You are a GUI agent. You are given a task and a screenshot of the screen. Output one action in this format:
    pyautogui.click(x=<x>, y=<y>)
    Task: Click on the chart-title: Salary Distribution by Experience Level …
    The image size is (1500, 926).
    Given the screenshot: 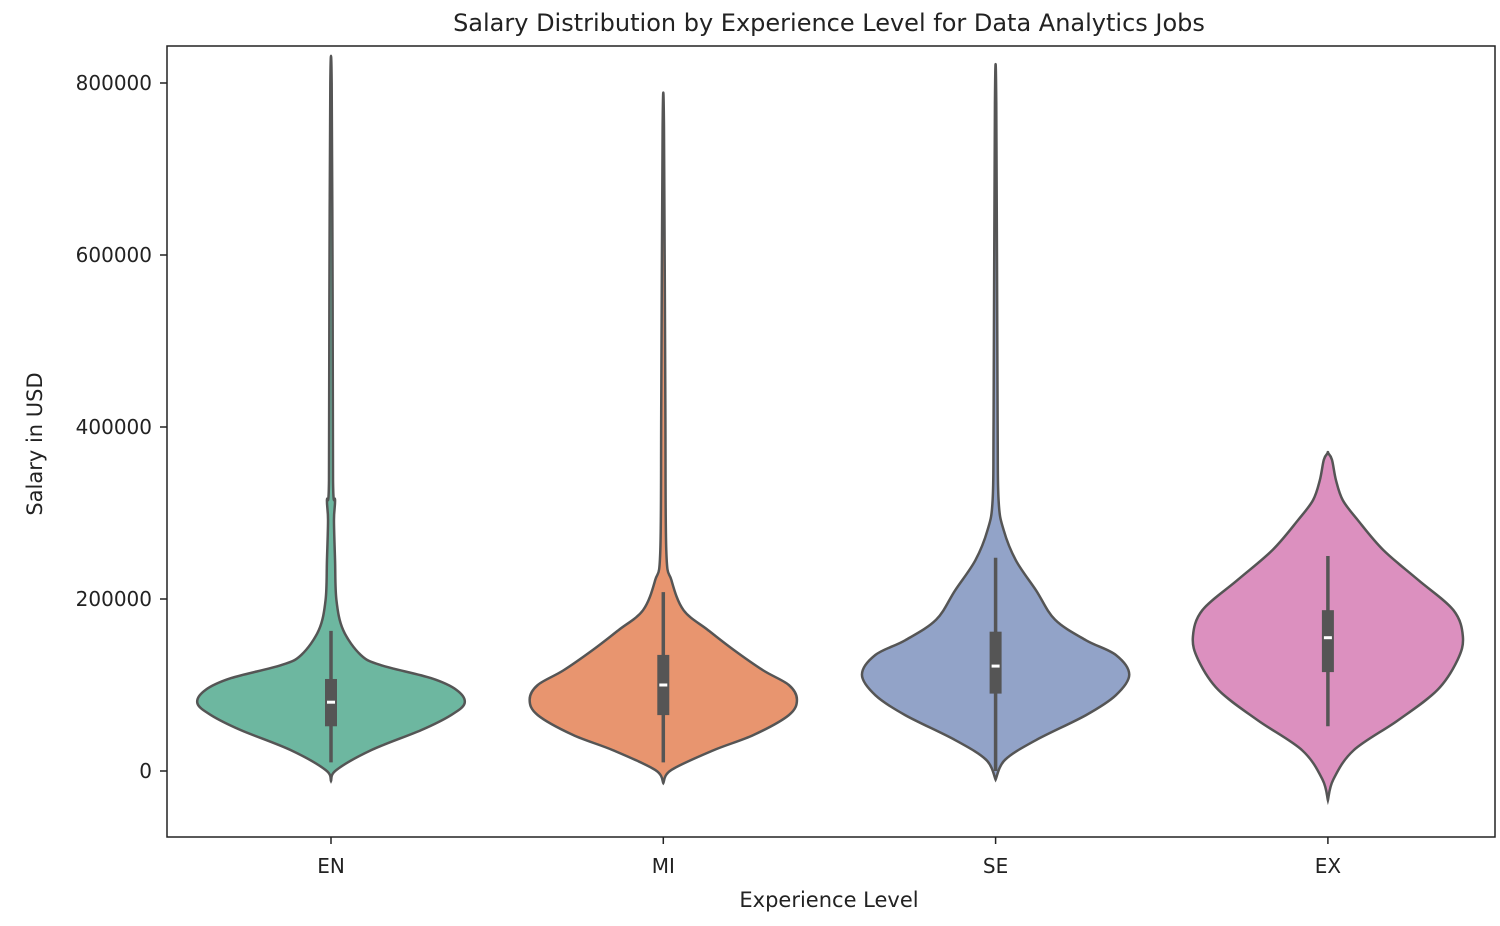 What is the action you would take?
    pyautogui.click(x=829, y=23)
    